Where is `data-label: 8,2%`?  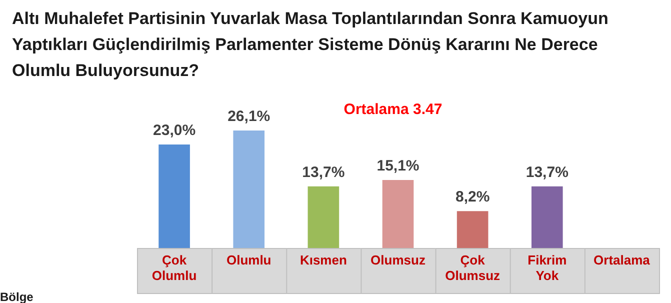
data-label: 8,2% is located at coordinates (472, 197).